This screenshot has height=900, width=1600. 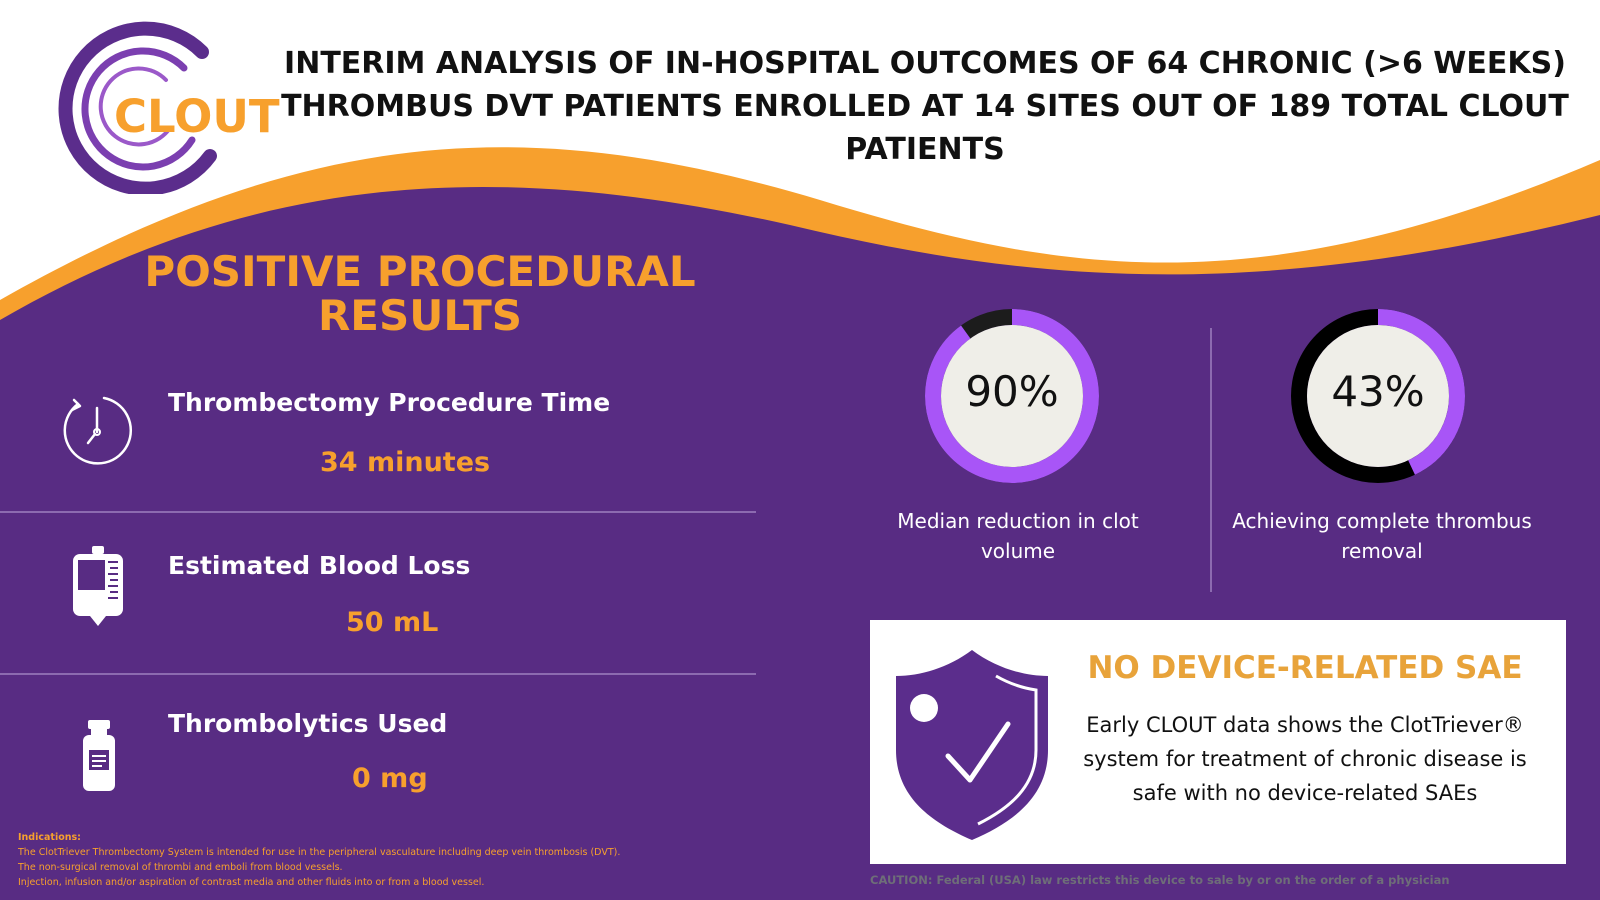 What do you see at coordinates (1382, 551) in the screenshot?
I see `ring-caption-line: removal` at bounding box center [1382, 551].